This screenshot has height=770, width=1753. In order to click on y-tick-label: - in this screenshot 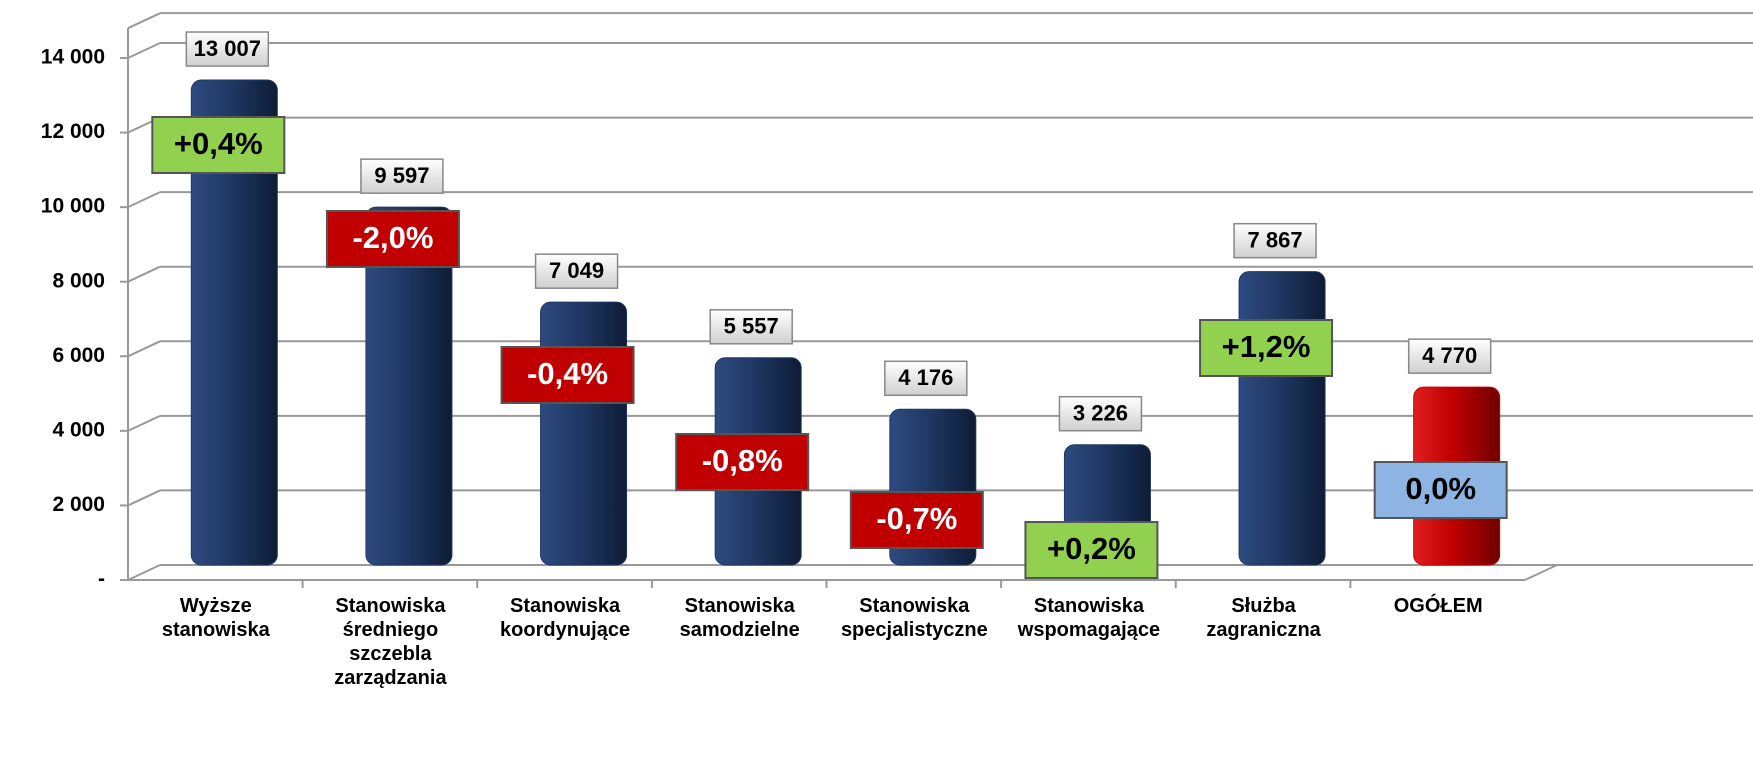, I will do `click(101, 579)`.